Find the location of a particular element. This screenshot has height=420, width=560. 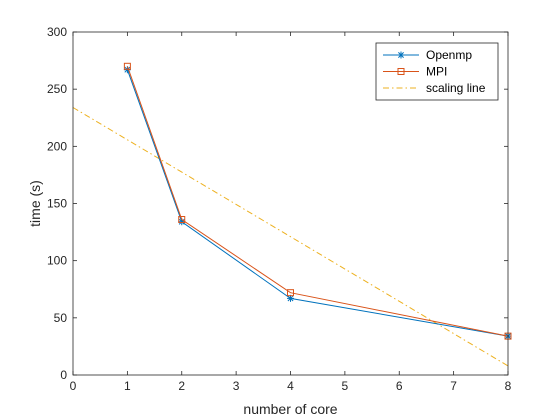

x-tick-label: 1 is located at coordinates (127, 386).